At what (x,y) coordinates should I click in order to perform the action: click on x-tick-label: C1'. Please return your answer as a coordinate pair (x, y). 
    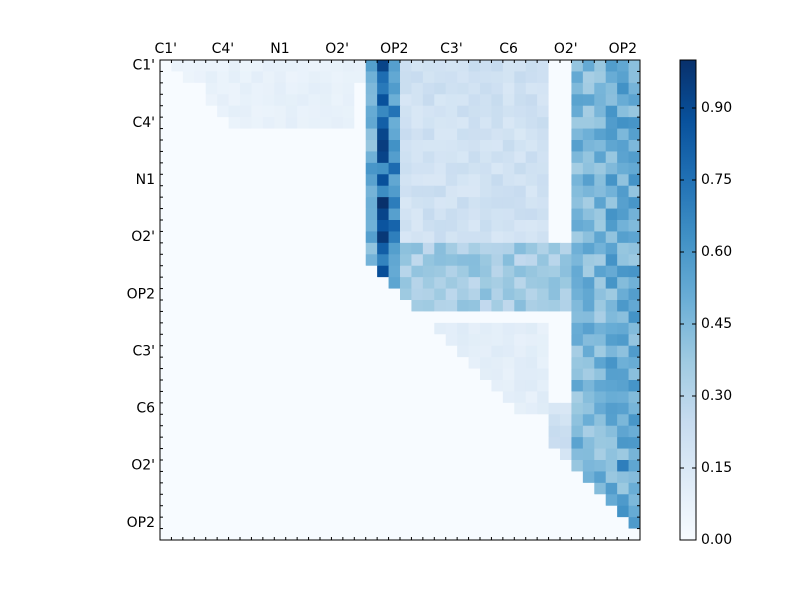
    Looking at the image, I should click on (165, 49).